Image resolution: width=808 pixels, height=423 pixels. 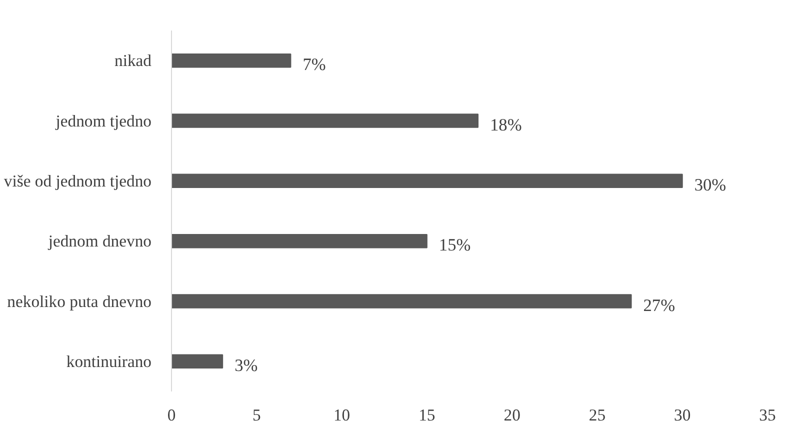 What do you see at coordinates (103, 120) in the screenshot?
I see `y-tick-label: jednom tjedno` at bounding box center [103, 120].